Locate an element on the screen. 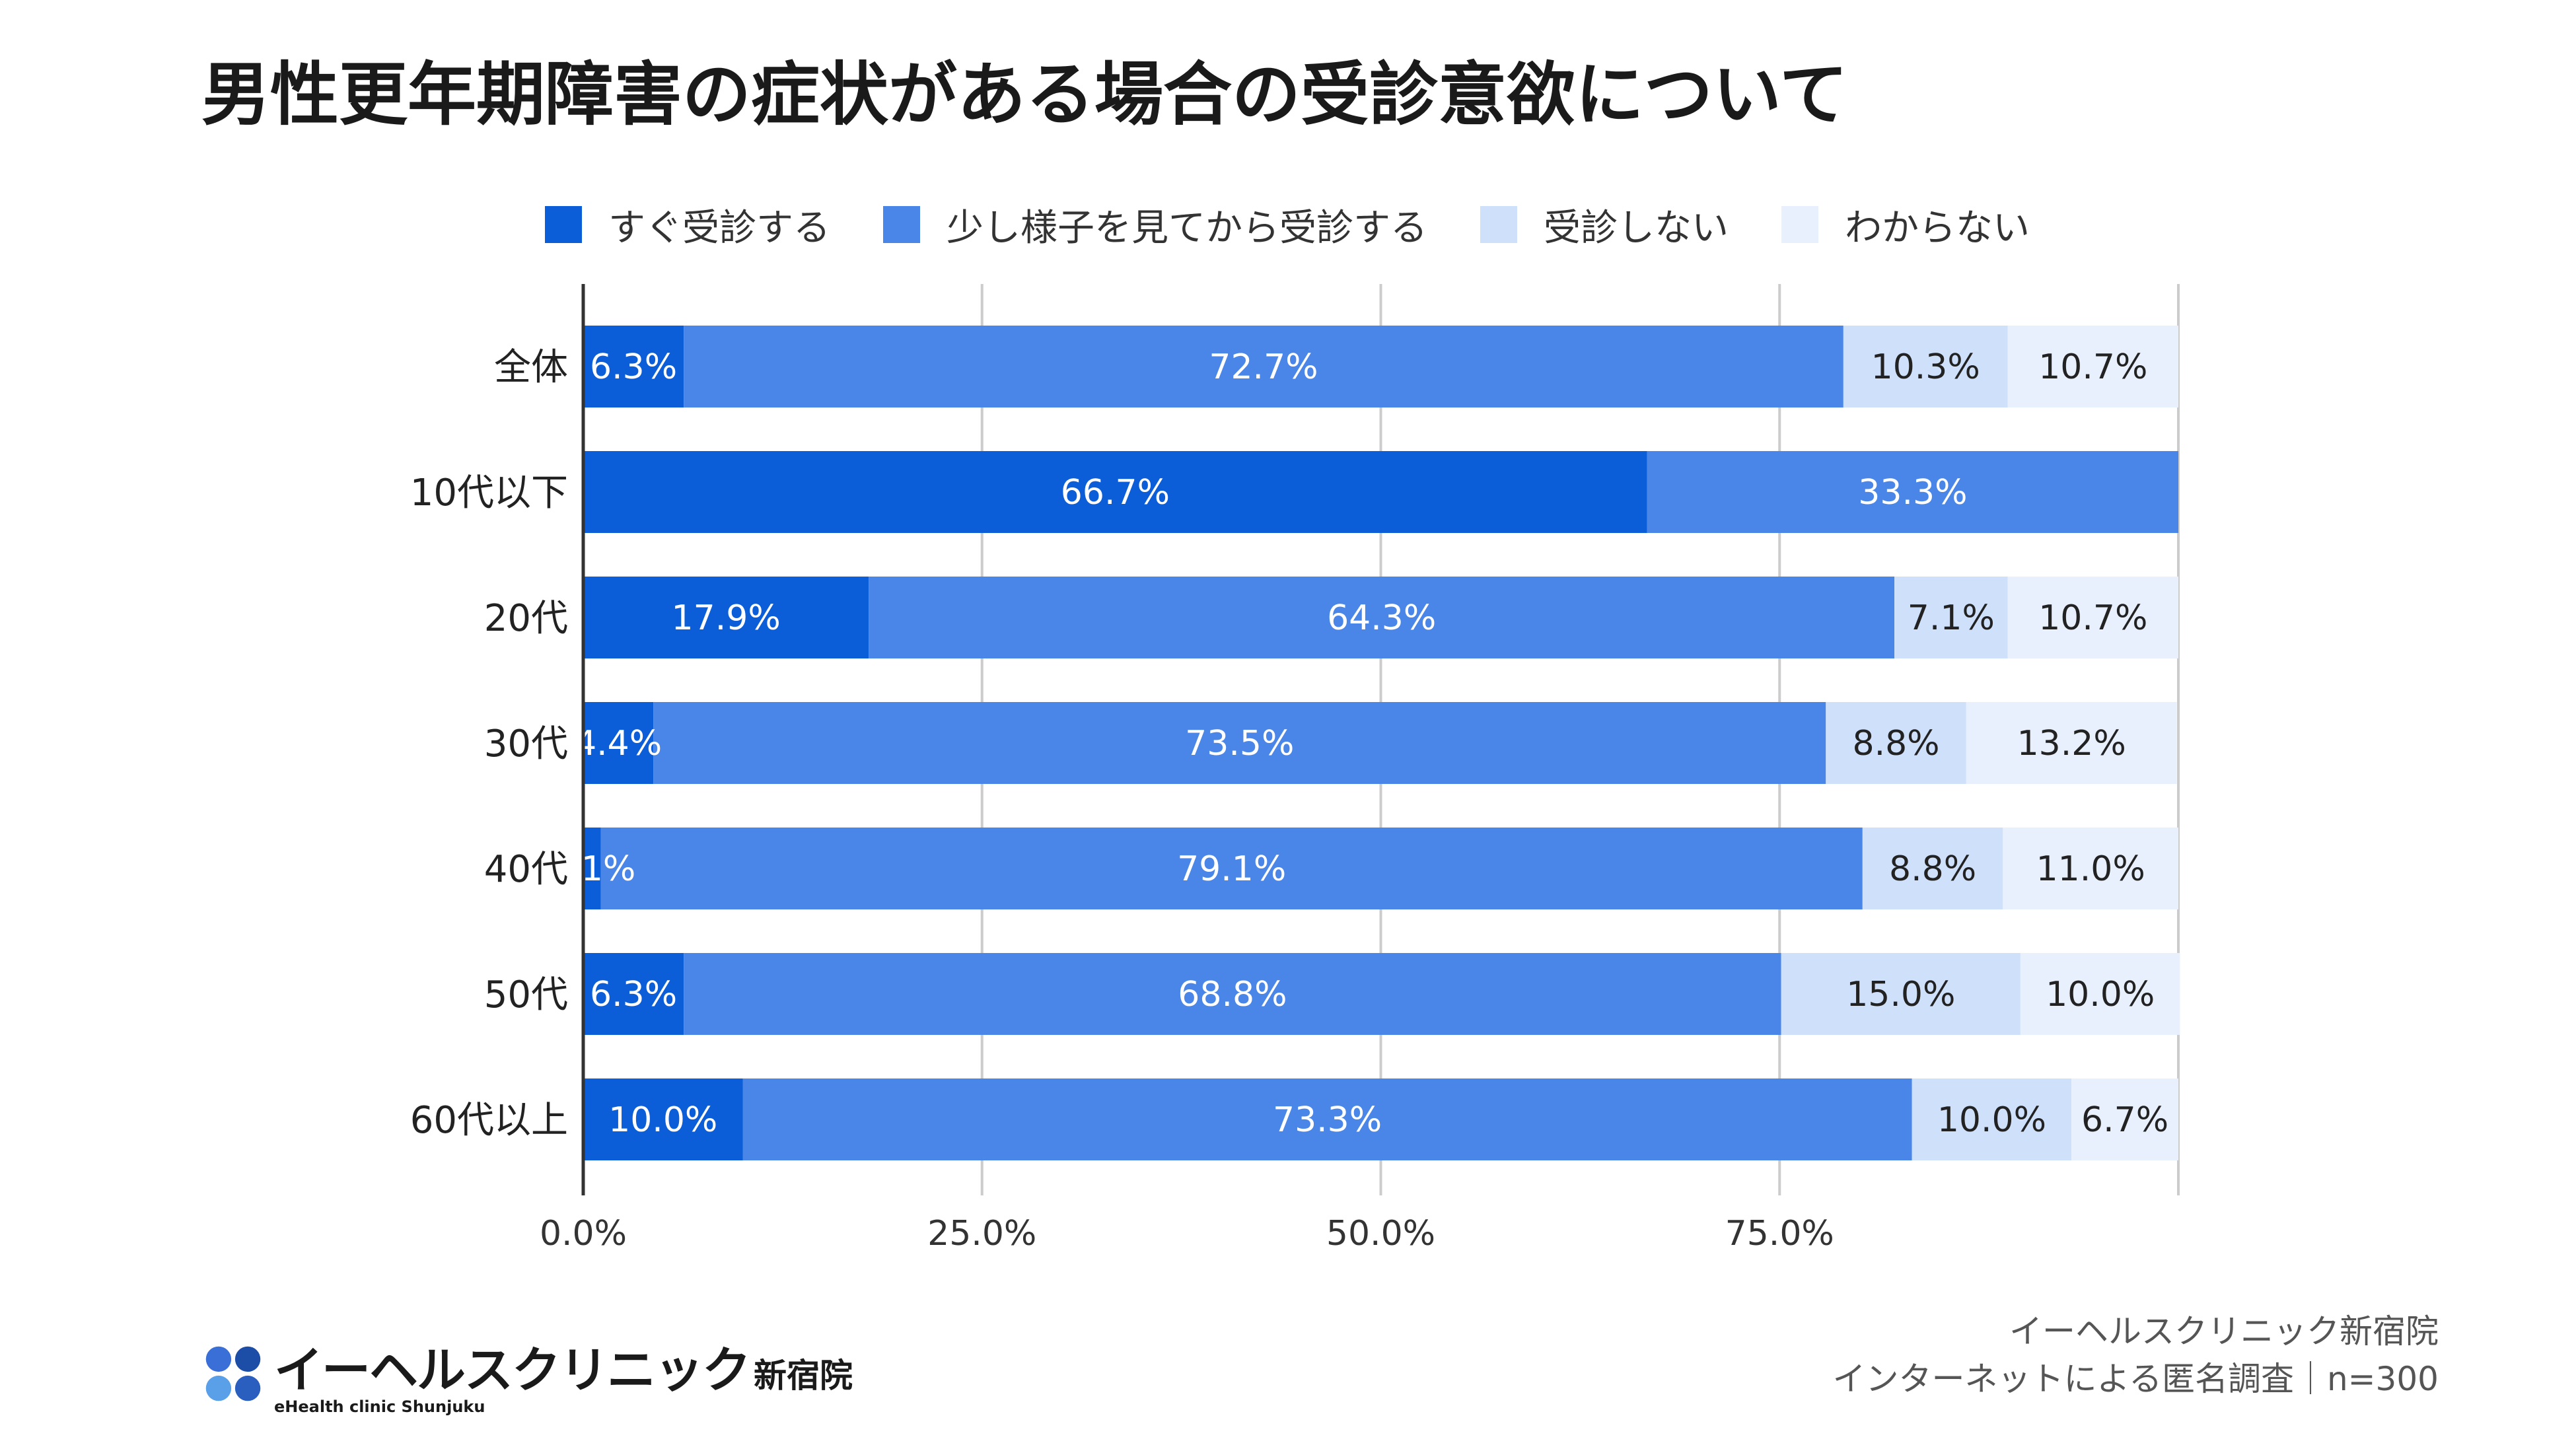 Image resolution: width=2576 pixels, height=1449 pixels. legend-item-wait: 少し様子を見てから受診する is located at coordinates (1155, 225).